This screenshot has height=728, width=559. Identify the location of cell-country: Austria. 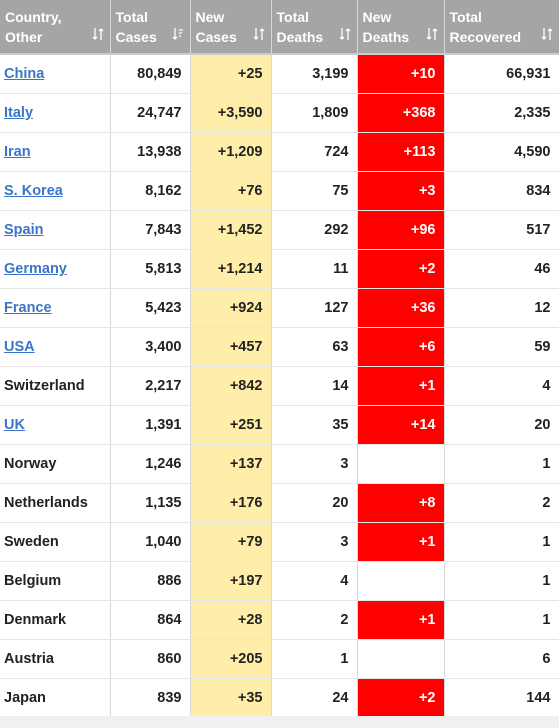
(55, 659).